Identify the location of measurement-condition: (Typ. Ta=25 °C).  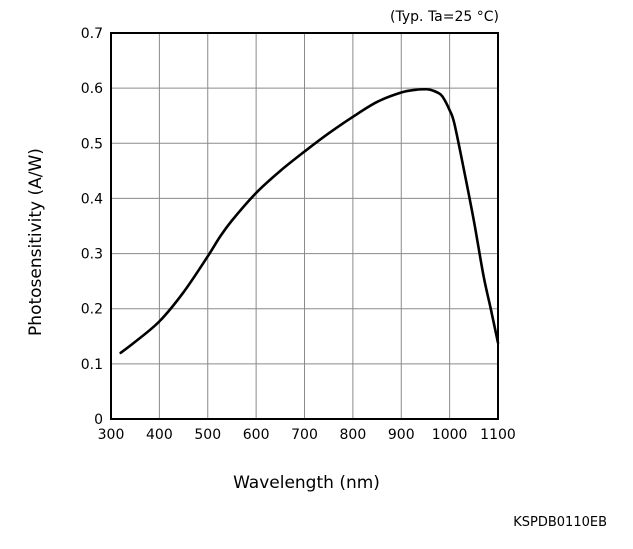
(444, 17).